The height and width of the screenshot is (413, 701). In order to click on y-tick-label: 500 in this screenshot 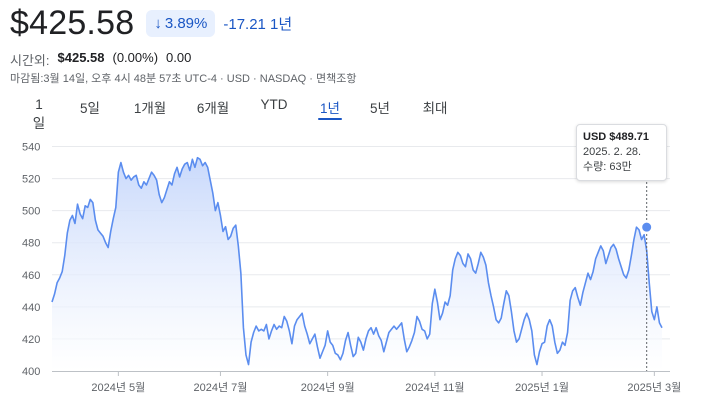, I will do `click(31, 212)`.